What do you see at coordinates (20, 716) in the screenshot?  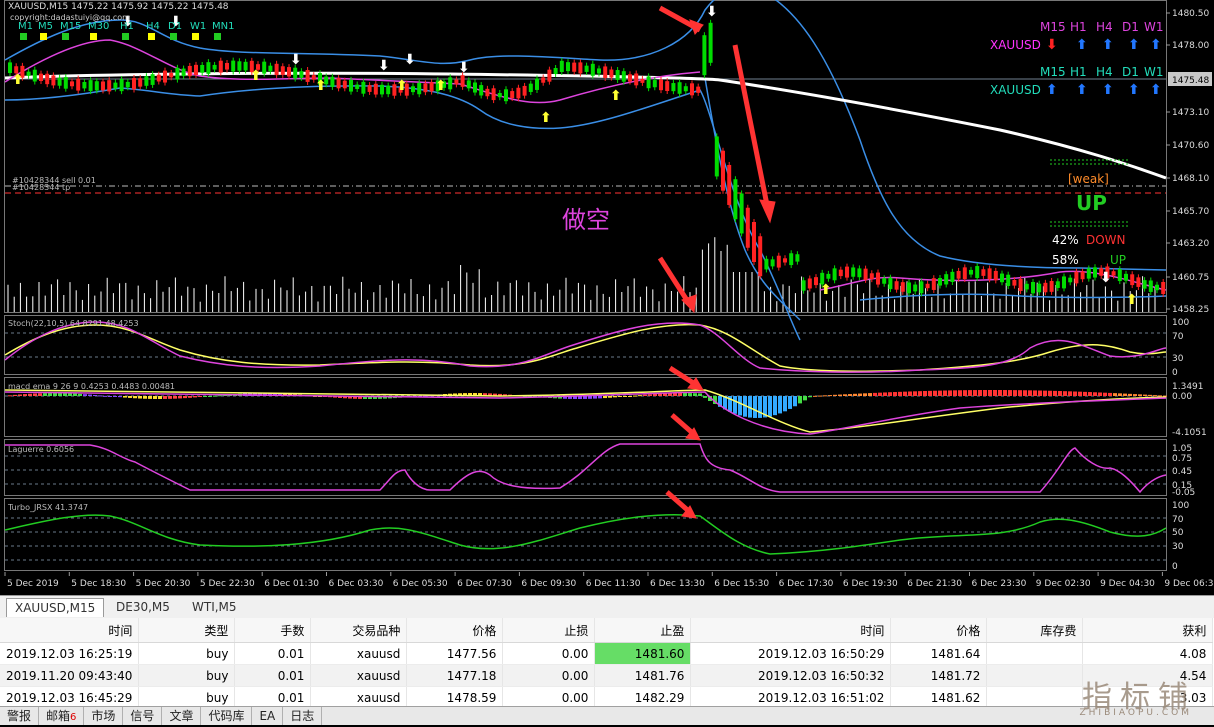 I see `tab-alerts: 警报` at bounding box center [20, 716].